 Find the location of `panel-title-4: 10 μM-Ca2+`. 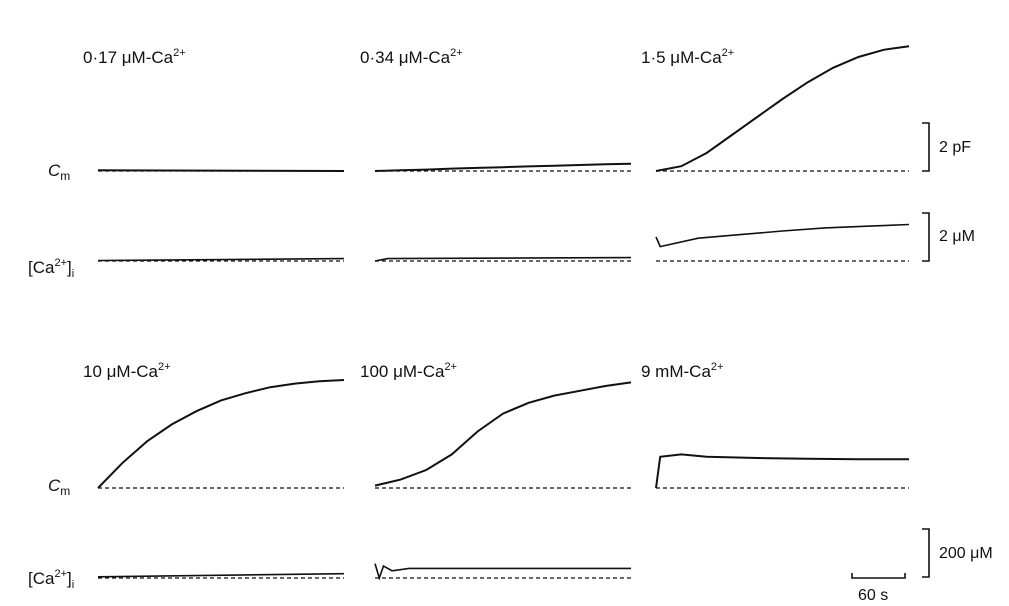

panel-title-4: 10 μM-Ca2+ is located at coordinates (127, 371).